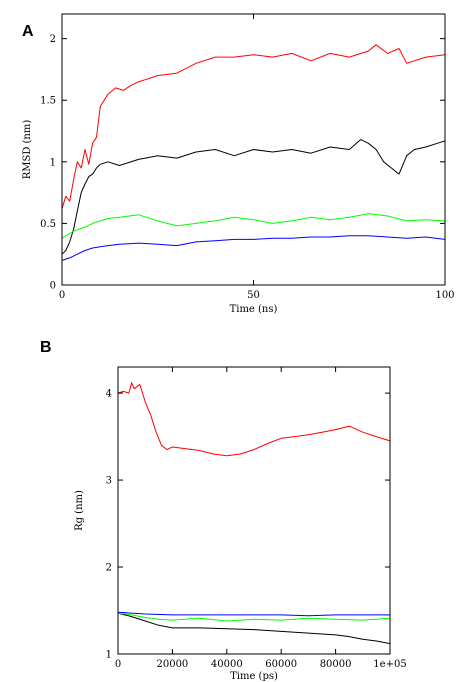 The image size is (474, 682). What do you see at coordinates (444, 295) in the screenshot?
I see `panel-a-x-tick-label: 100` at bounding box center [444, 295].